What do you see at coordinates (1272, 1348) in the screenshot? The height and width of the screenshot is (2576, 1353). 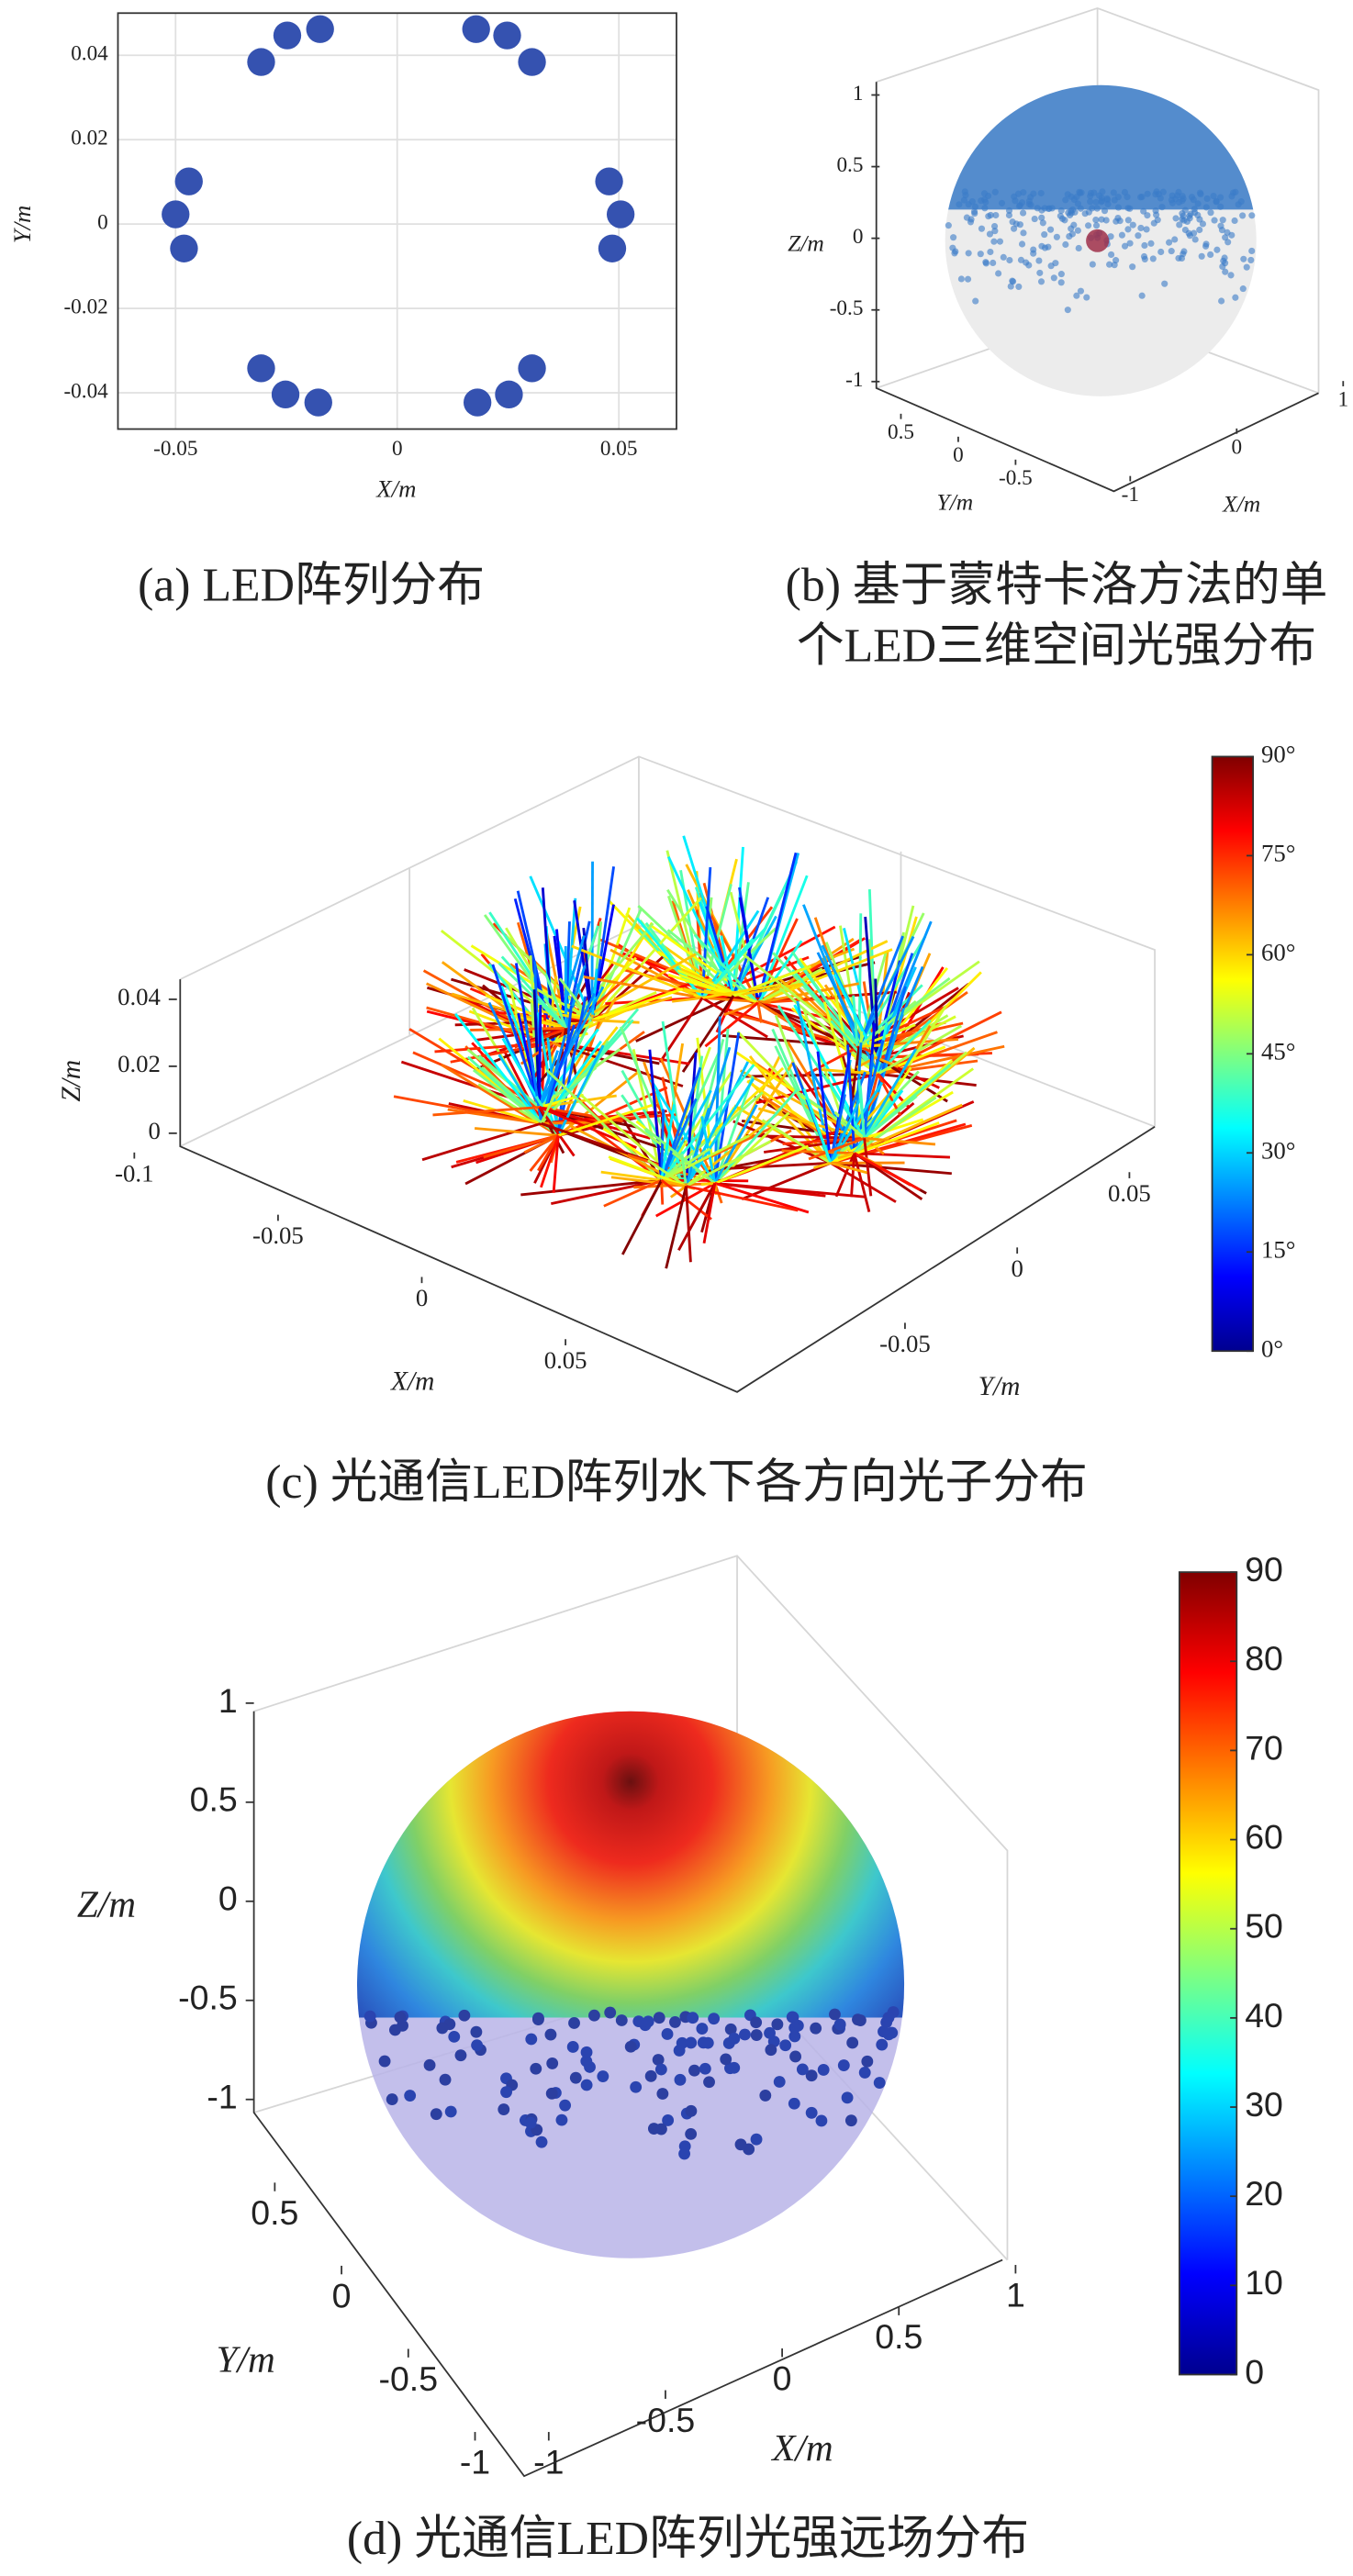 I see `colorbar-tick-label: 0°` at bounding box center [1272, 1348].